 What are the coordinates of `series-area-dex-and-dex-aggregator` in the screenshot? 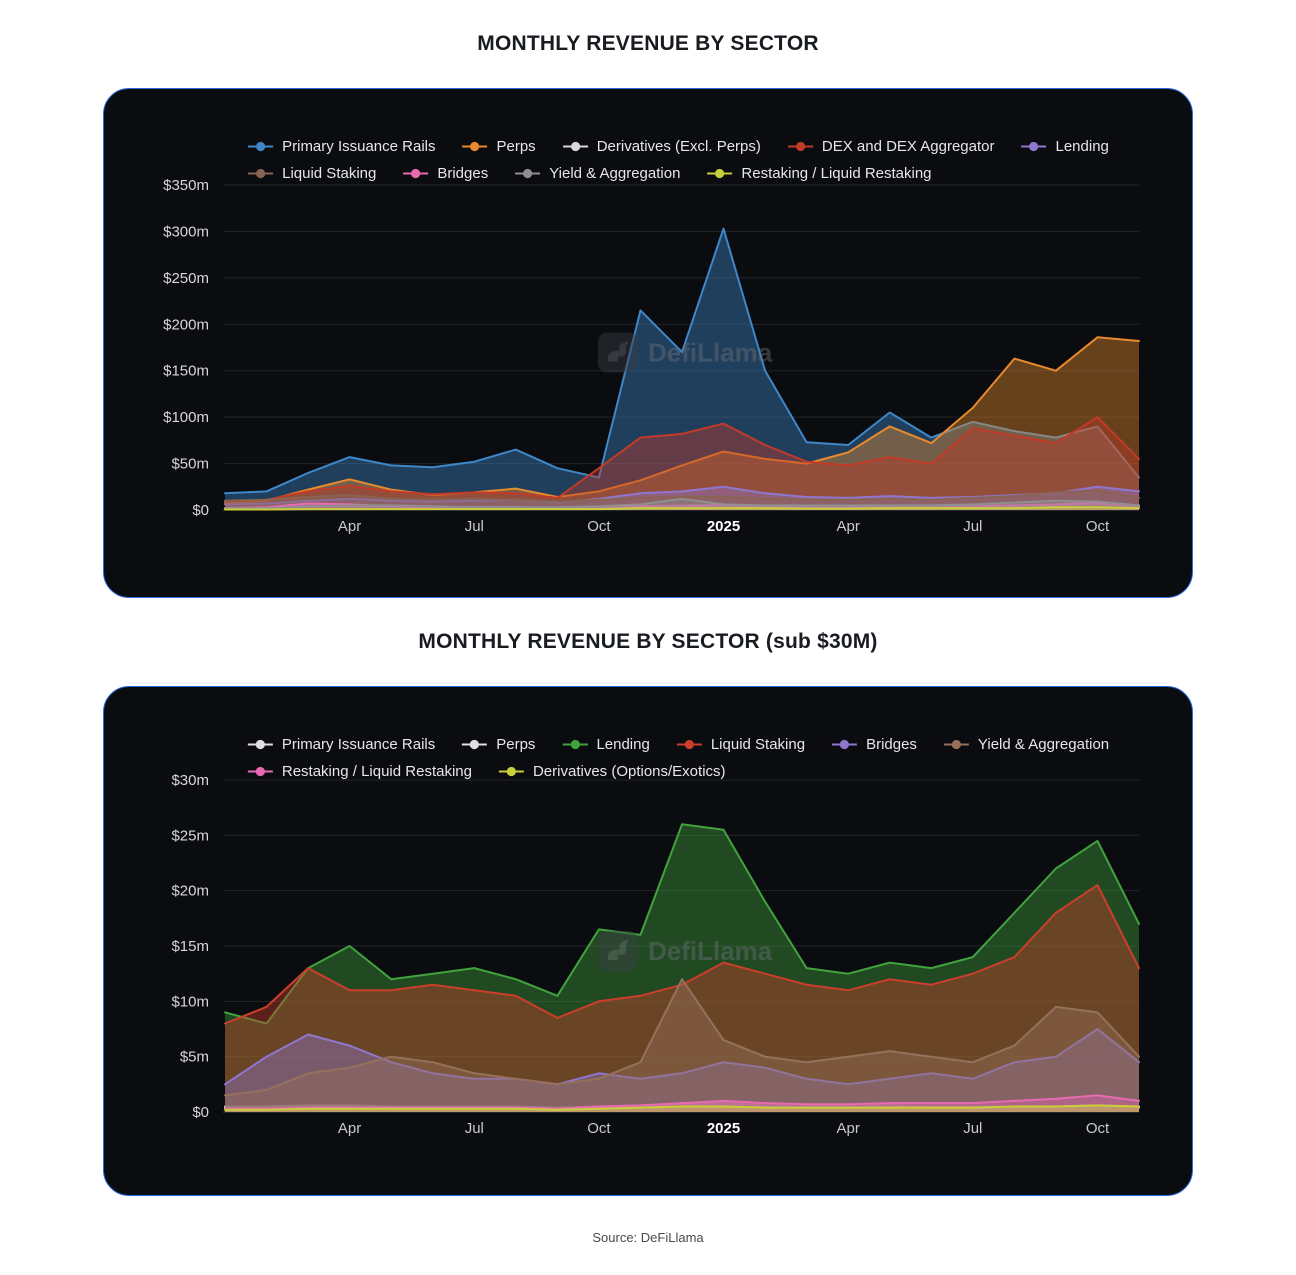 It's located at (682, 463).